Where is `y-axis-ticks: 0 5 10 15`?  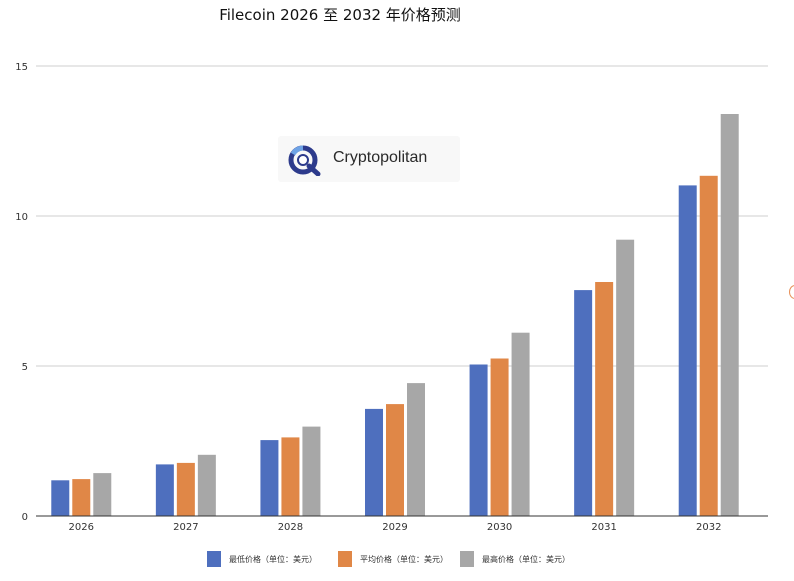 y-axis-ticks: 0 5 10 15 is located at coordinates (21, 292).